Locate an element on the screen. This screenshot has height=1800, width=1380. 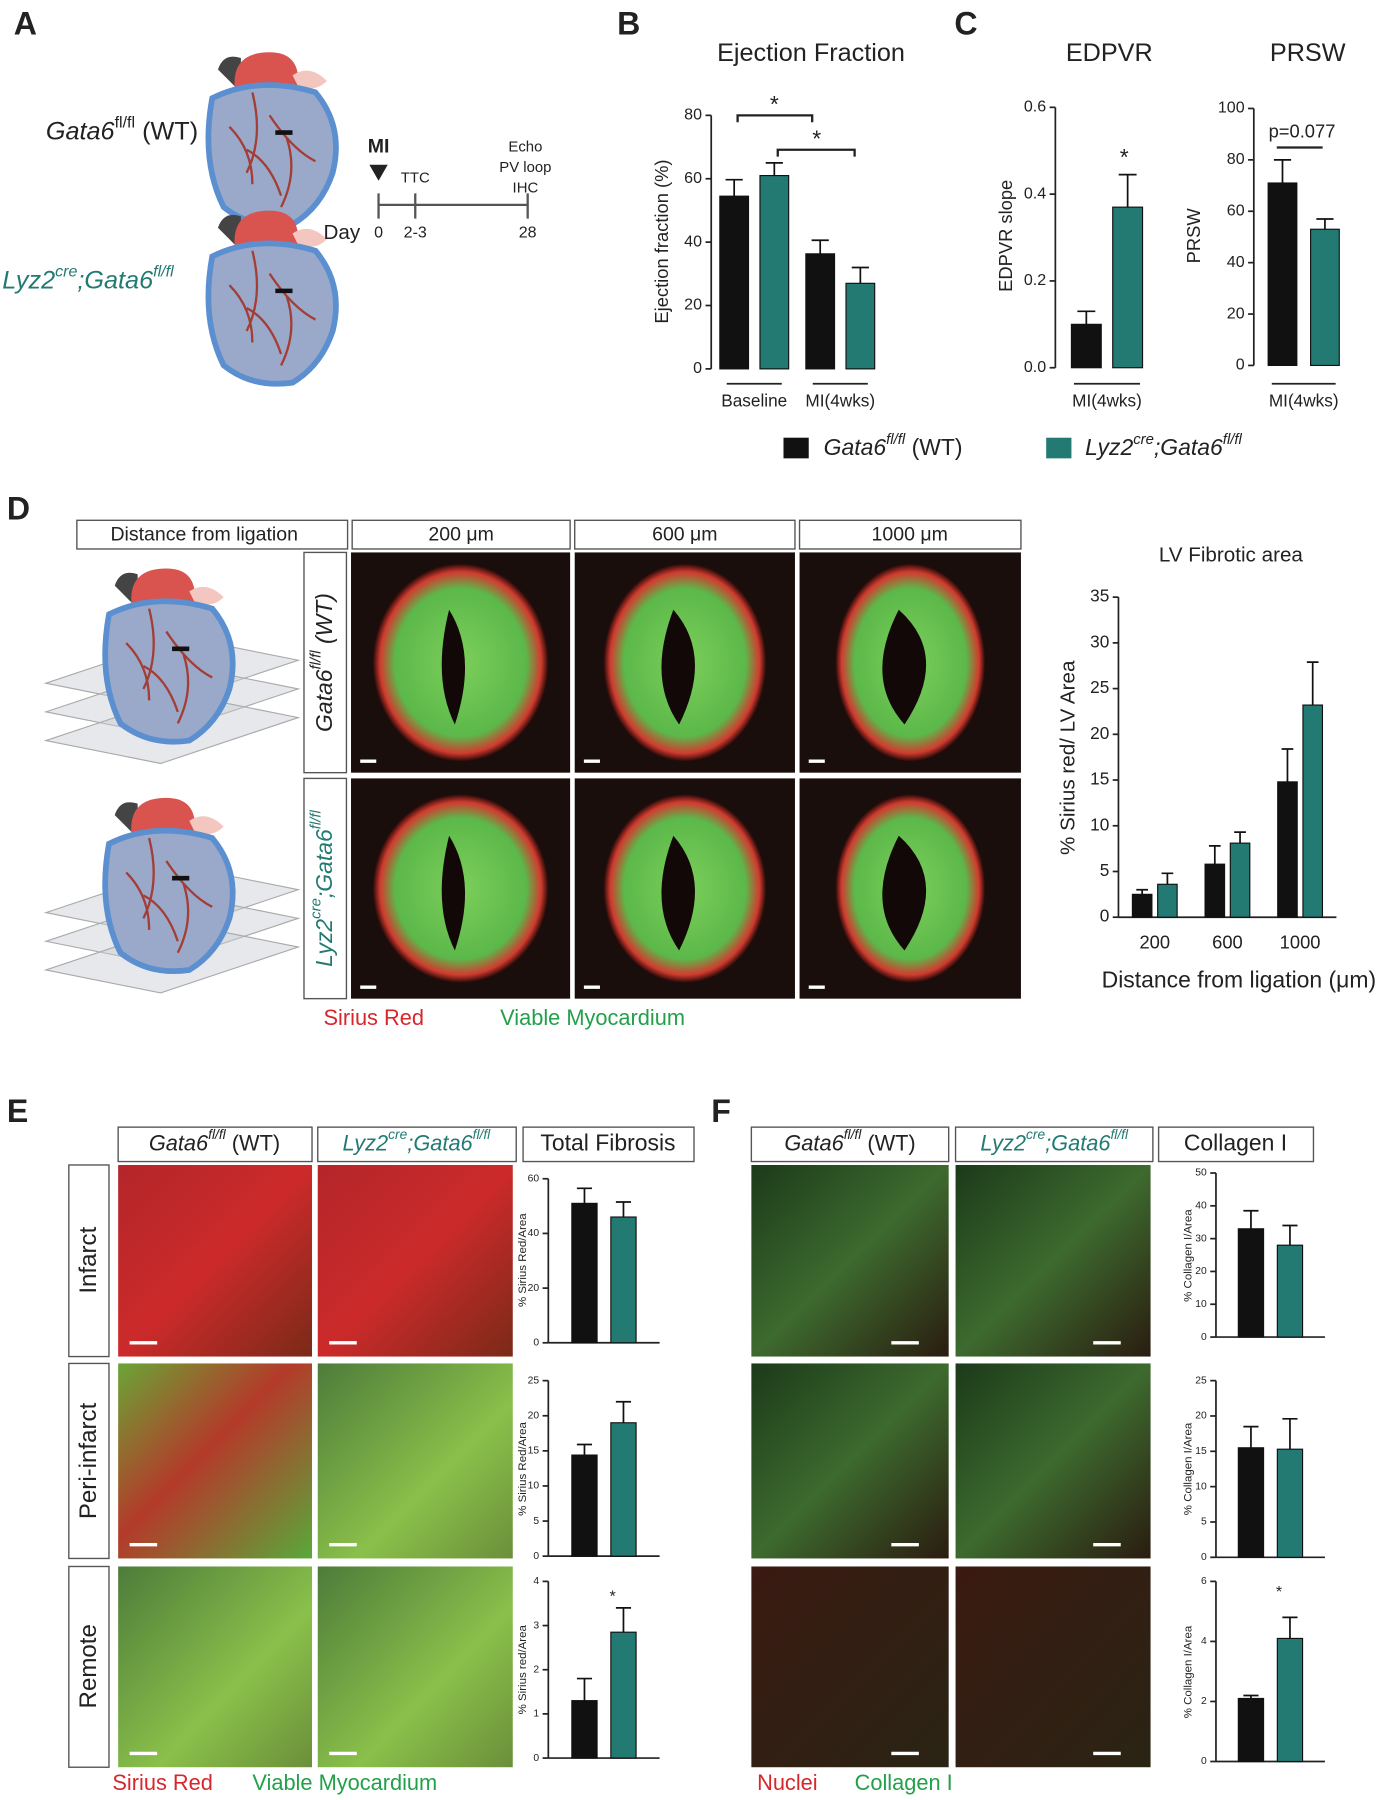
panel-label: B is located at coordinates (628, 23).